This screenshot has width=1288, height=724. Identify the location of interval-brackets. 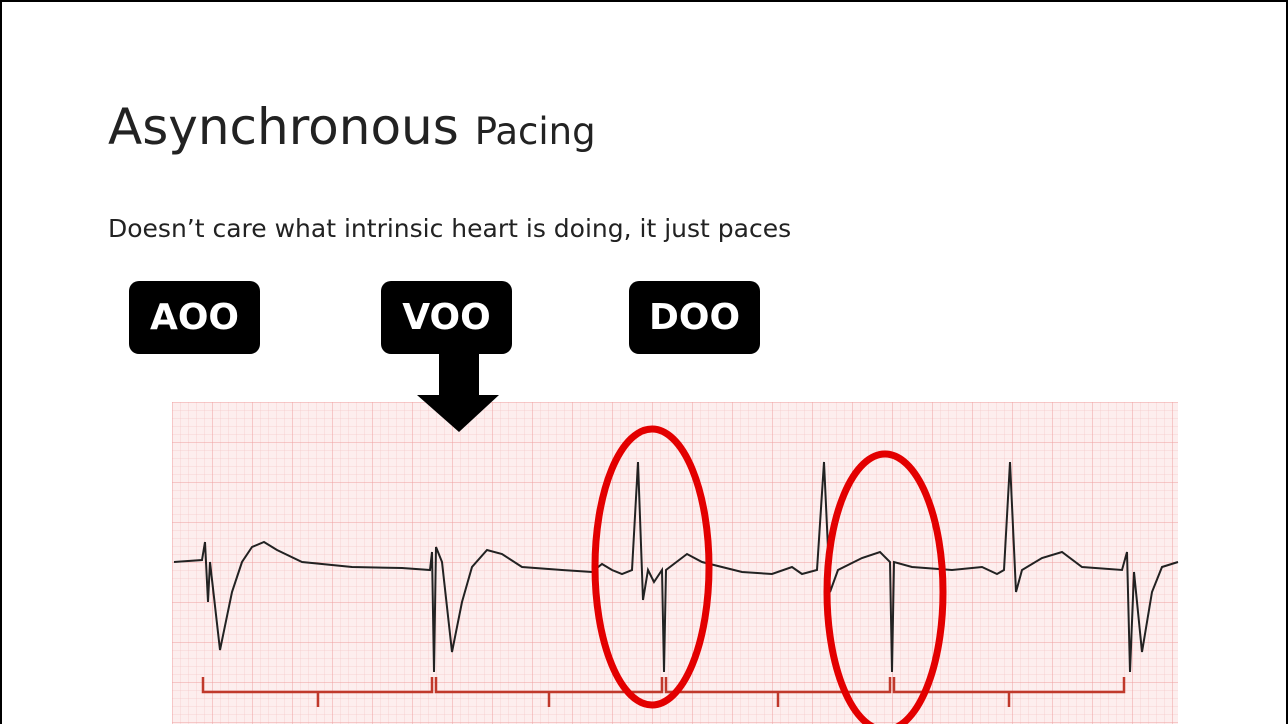
(663, 692).